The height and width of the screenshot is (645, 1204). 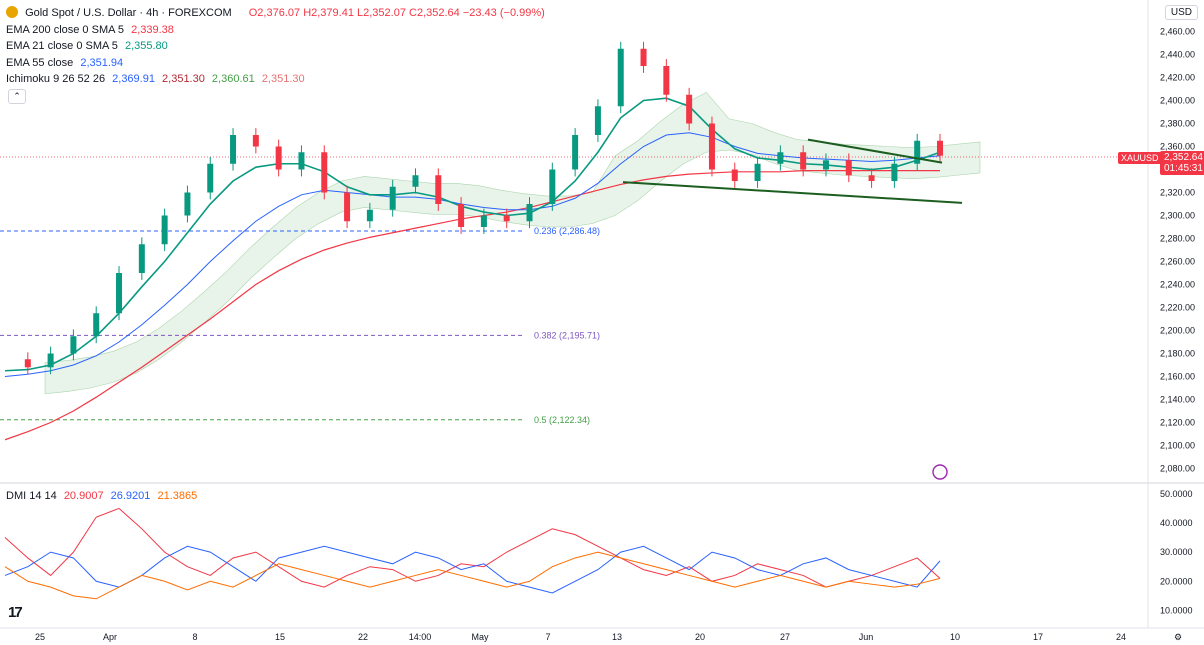 I want to click on ema200-value: 2,339.38, so click(x=152, y=30).